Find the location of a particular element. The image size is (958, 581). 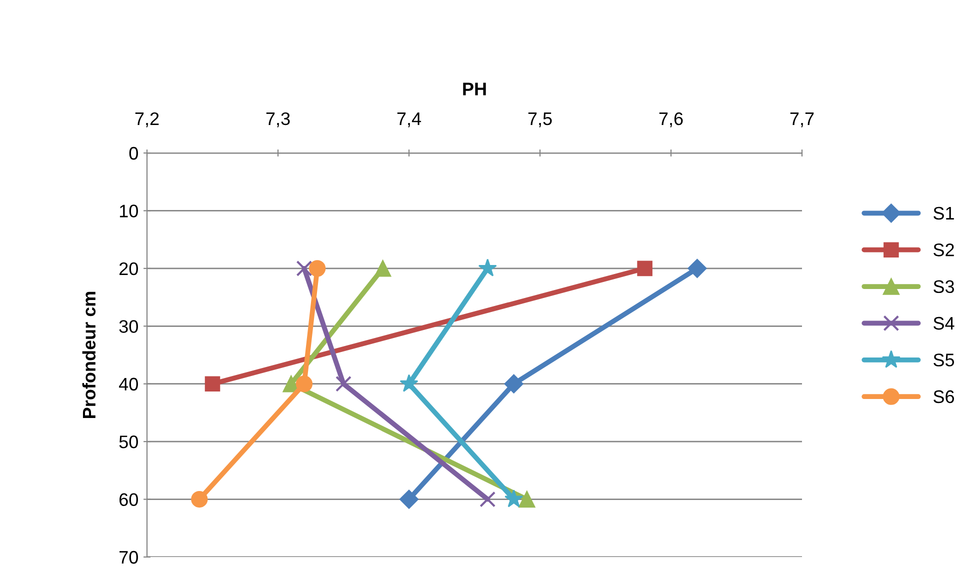

y-axis-title: Profondeur cm is located at coordinates (89, 355).